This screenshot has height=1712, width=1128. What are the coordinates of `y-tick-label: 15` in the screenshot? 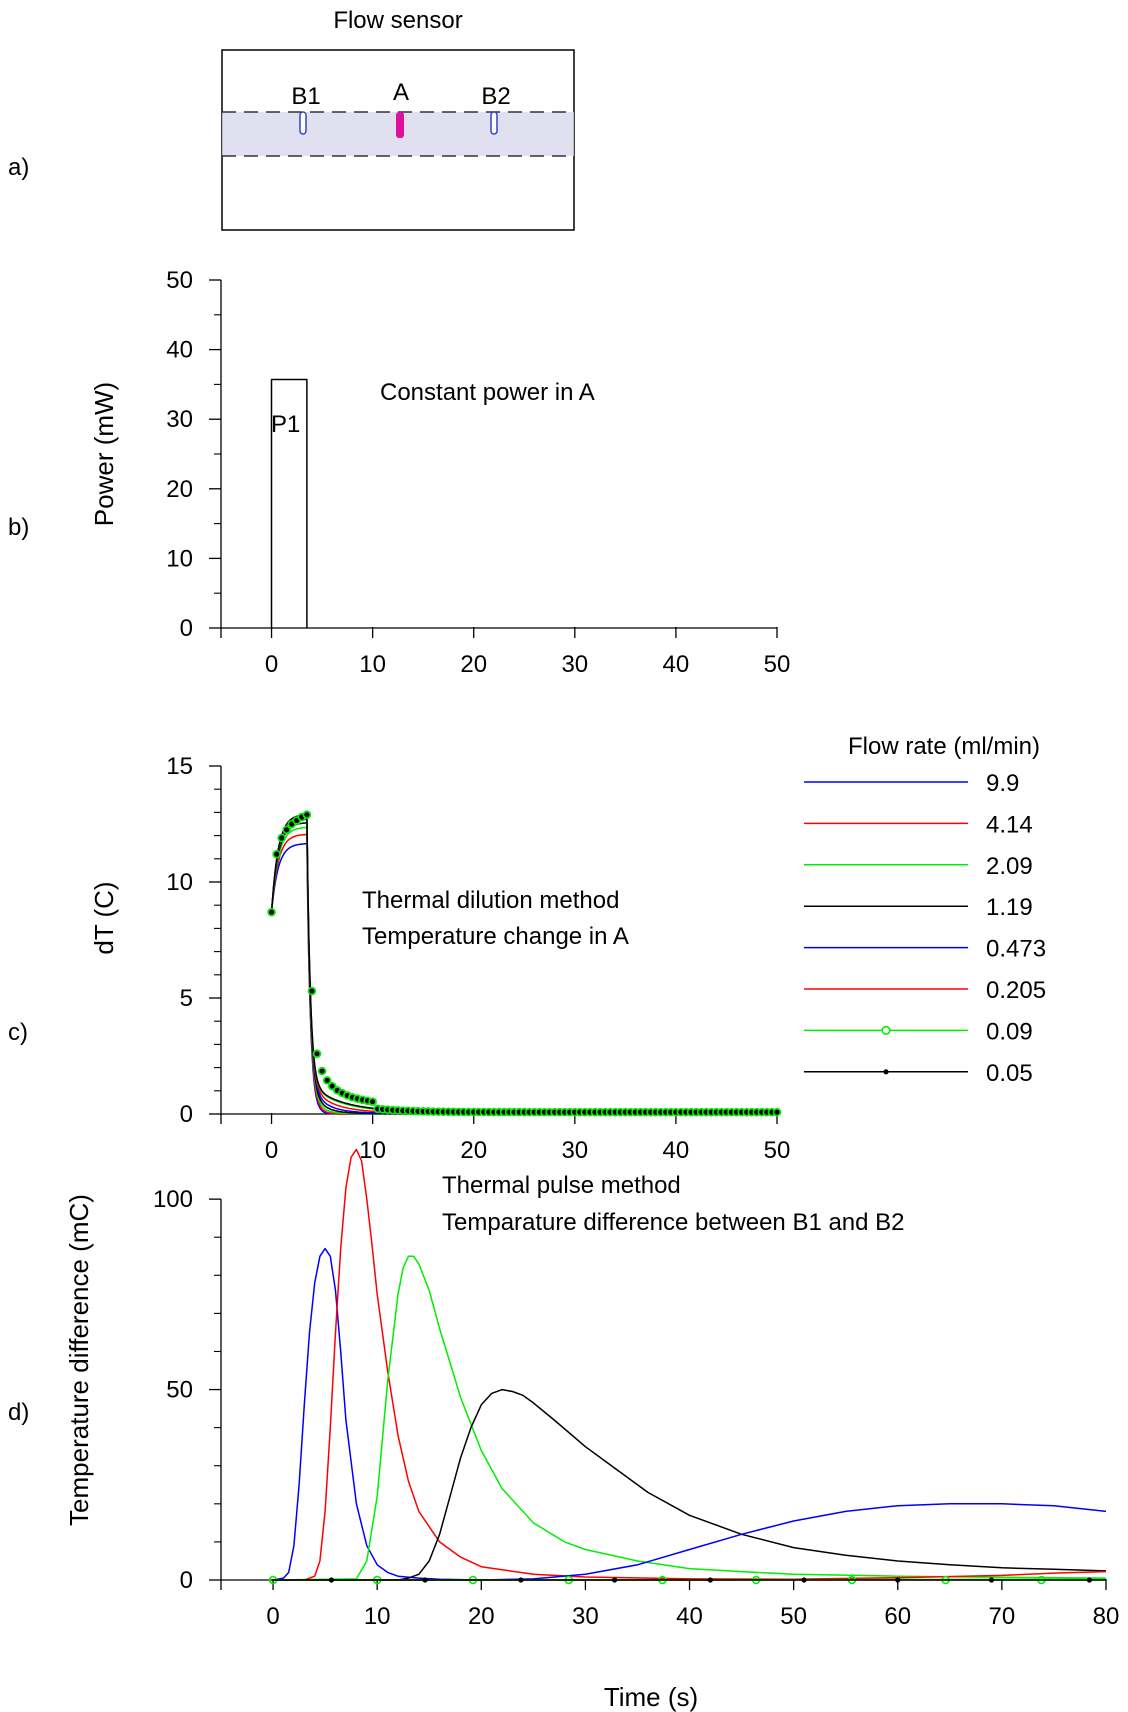 It's located at (179, 766).